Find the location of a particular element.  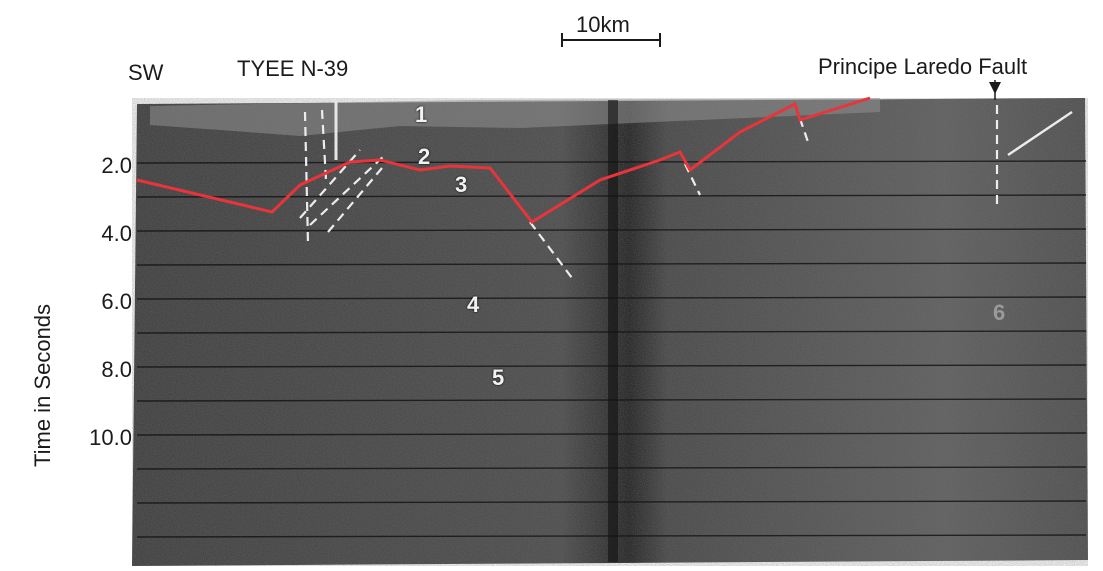

scale-bar-label: 10km is located at coordinates (603, 24).